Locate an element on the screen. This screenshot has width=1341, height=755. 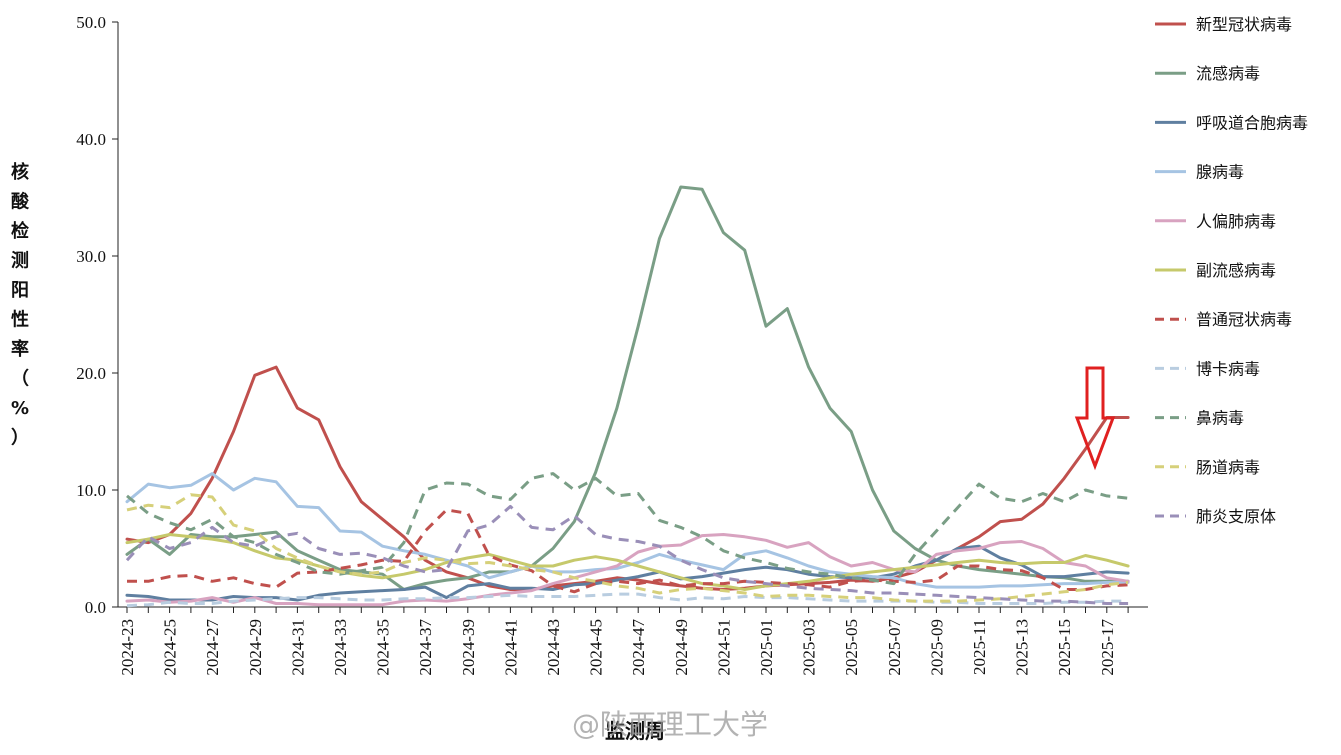
x-tick-label: 2025-13 is located at coordinates (1022, 647).